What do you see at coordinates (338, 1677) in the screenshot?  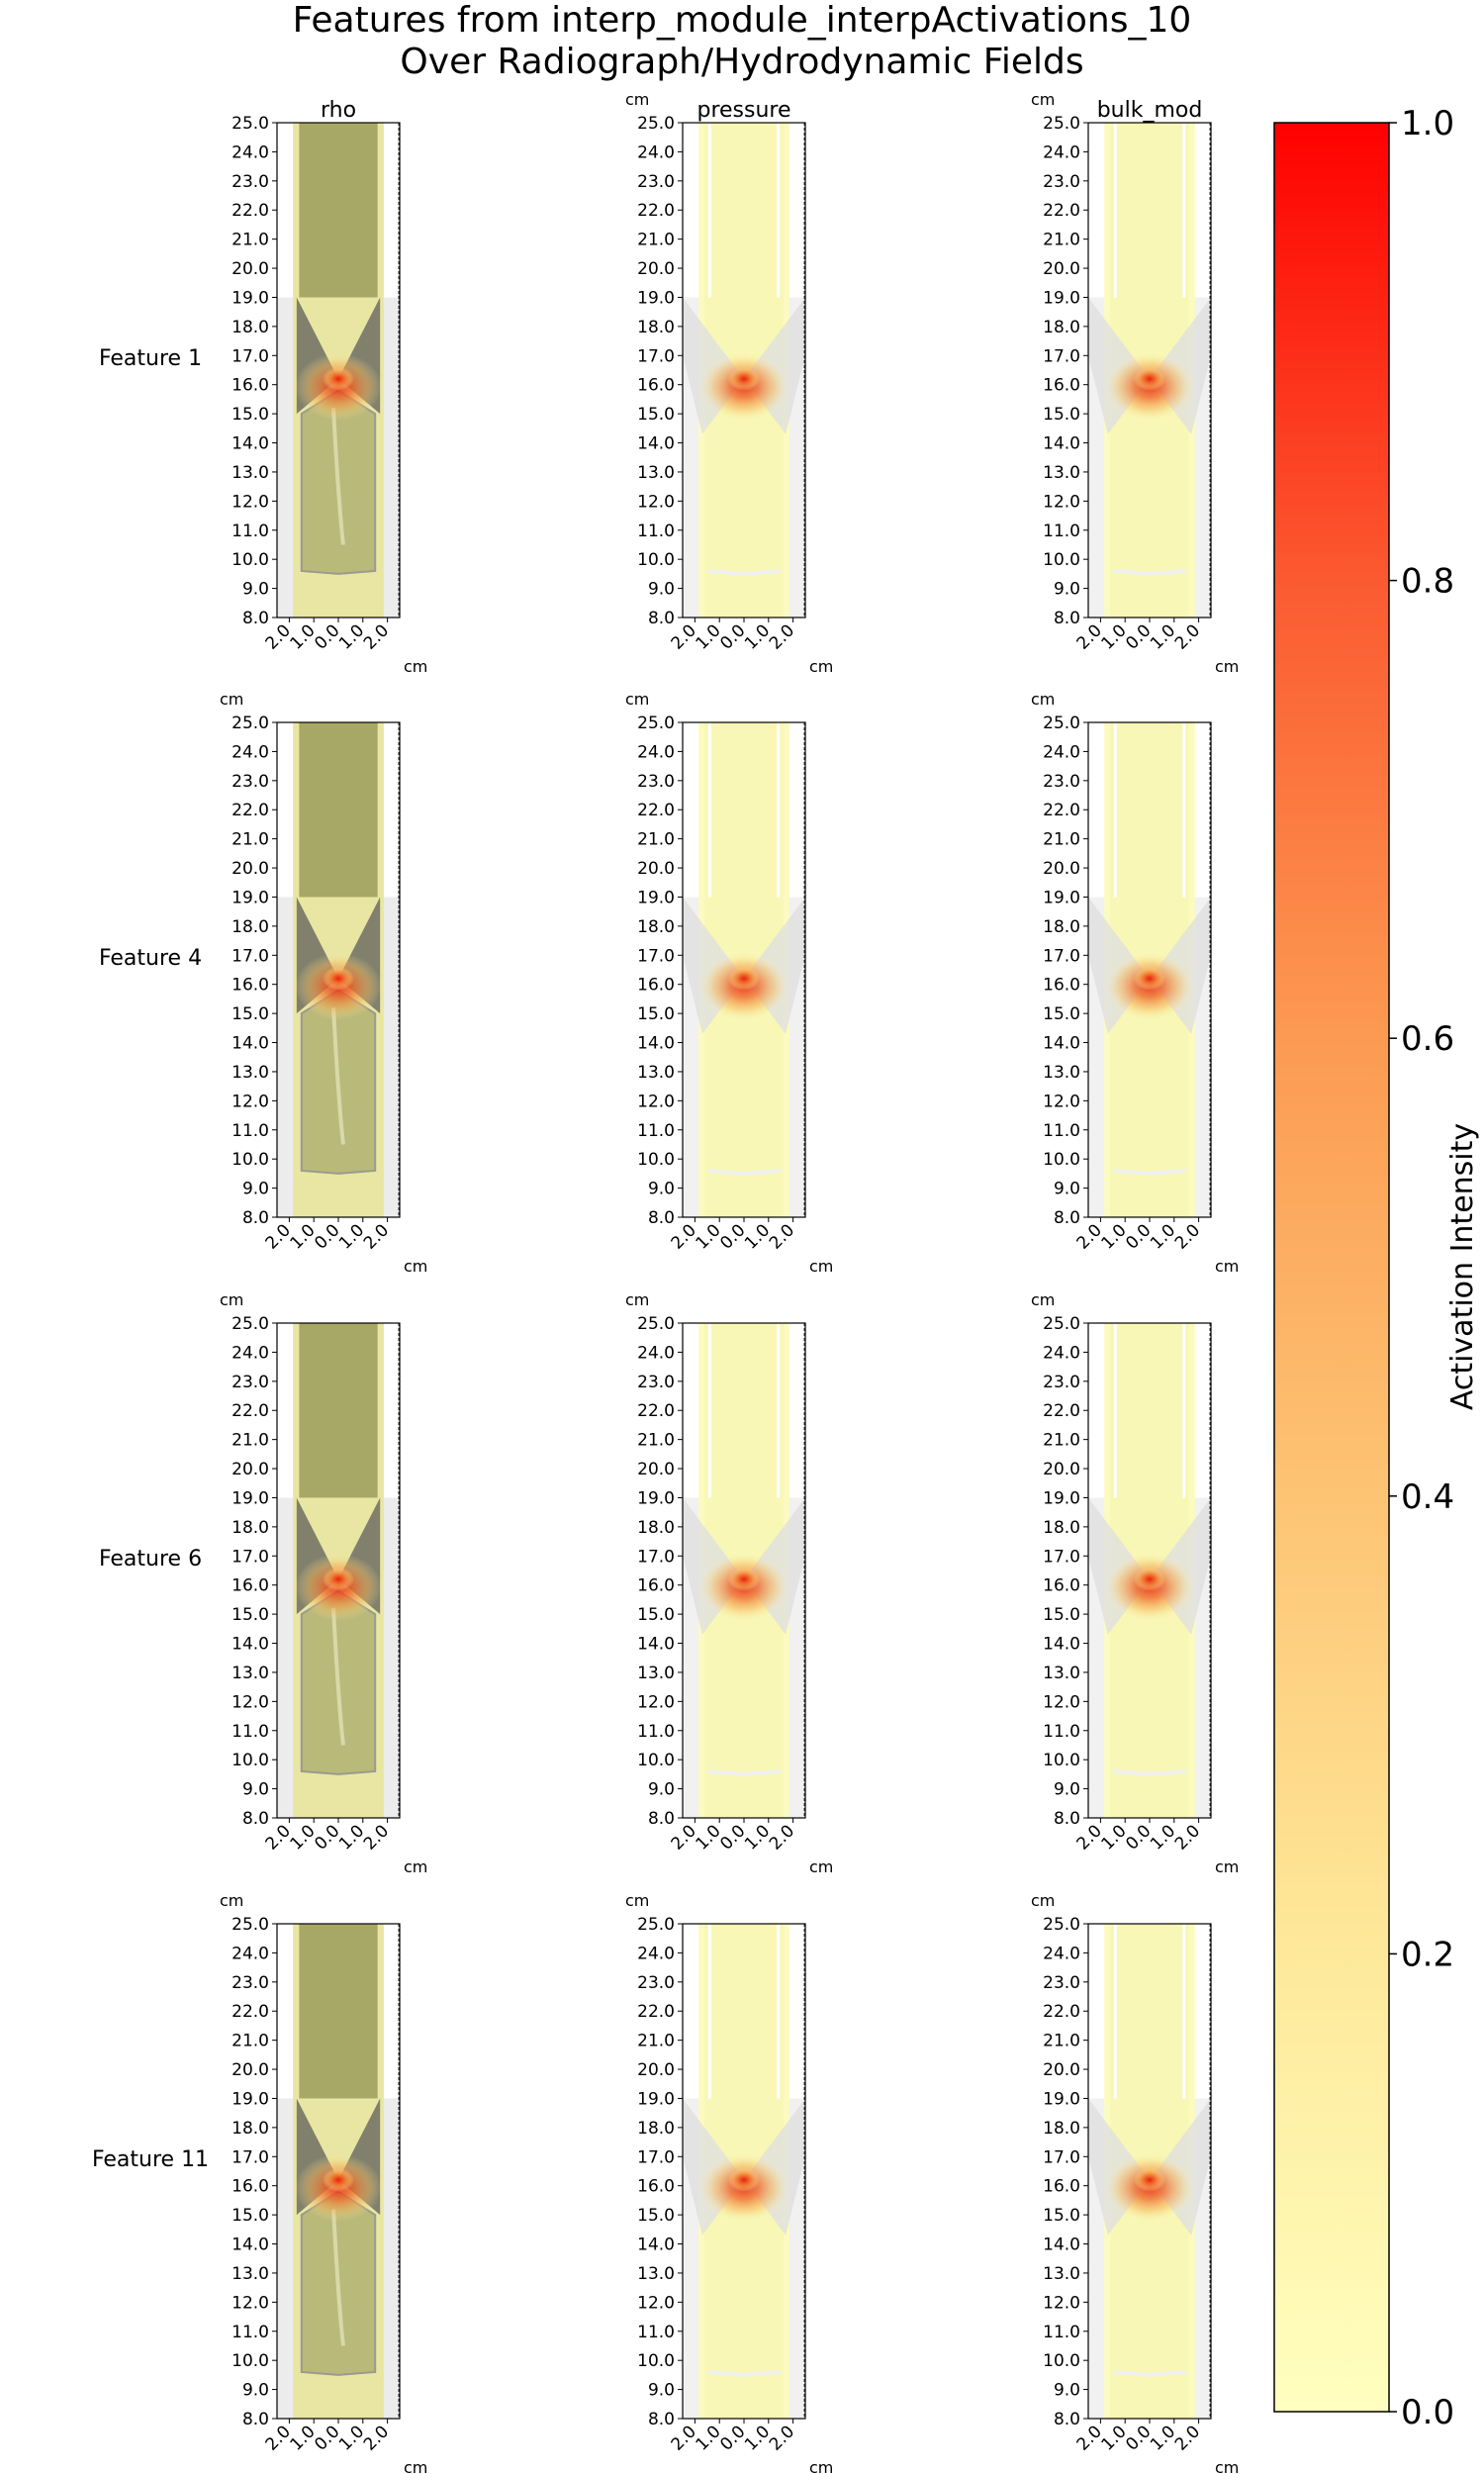 I see `center-streak` at bounding box center [338, 1677].